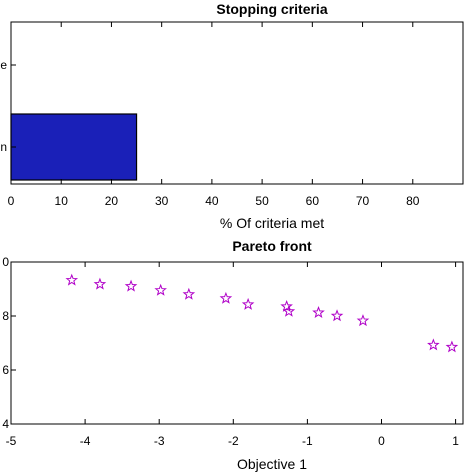  What do you see at coordinates (85, 441) in the screenshot?
I see `scatter-x-tick-label: -4` at bounding box center [85, 441].